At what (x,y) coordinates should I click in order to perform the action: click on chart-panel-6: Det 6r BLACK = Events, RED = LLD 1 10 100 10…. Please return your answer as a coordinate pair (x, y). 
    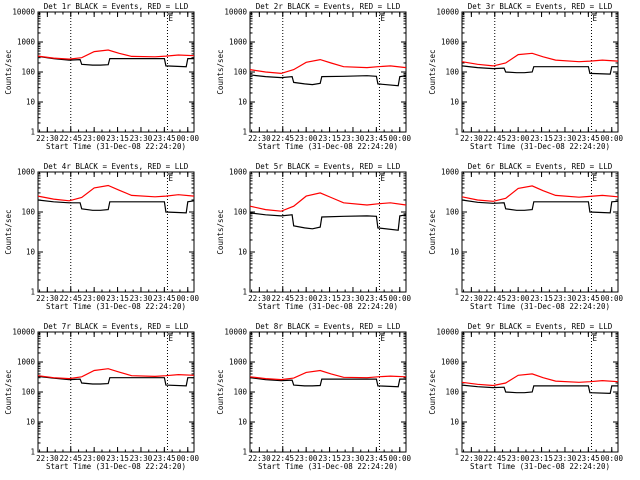
    Looking at the image, I should click on (526, 236).